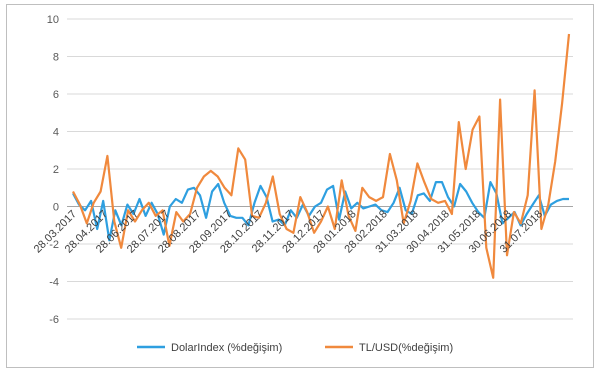 Image resolution: width=602 pixels, height=375 pixels. What do you see at coordinates (56, 95) in the screenshot?
I see `y-tick-label: 6` at bounding box center [56, 95].